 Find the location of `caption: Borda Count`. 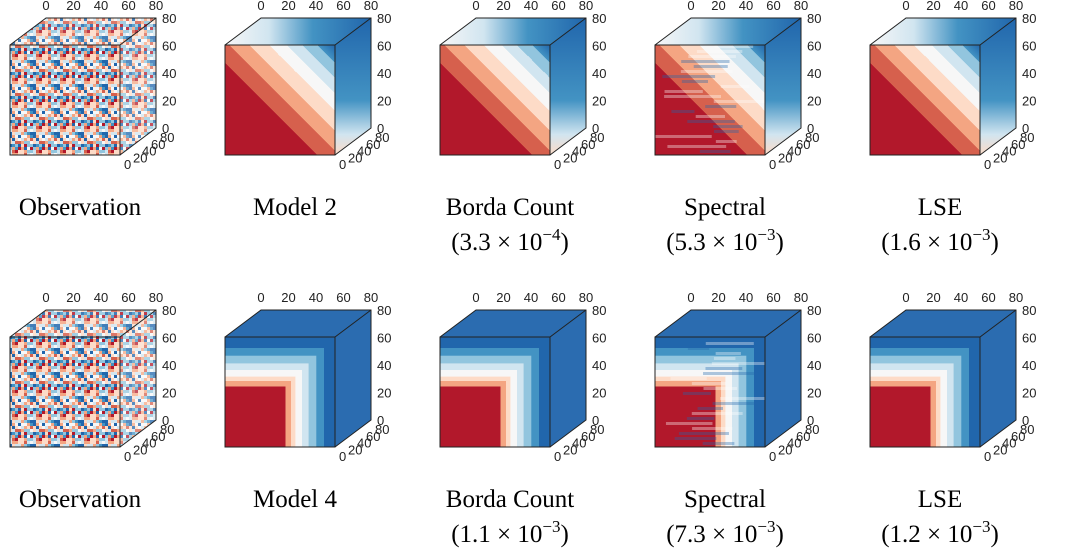

caption: Borda Count is located at coordinates (510, 207).